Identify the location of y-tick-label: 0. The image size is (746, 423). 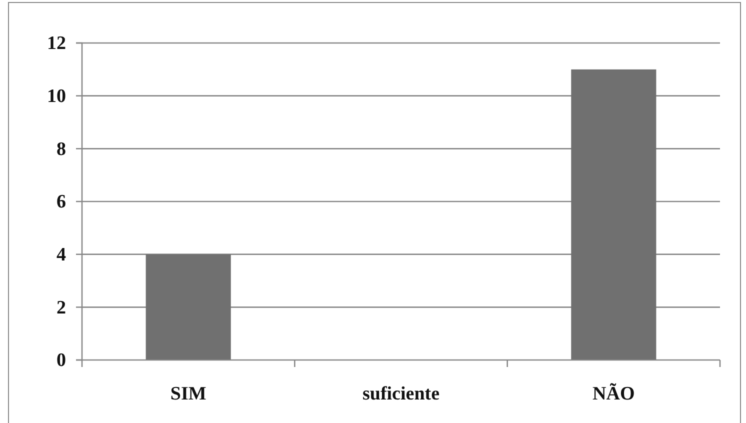
(61, 361).